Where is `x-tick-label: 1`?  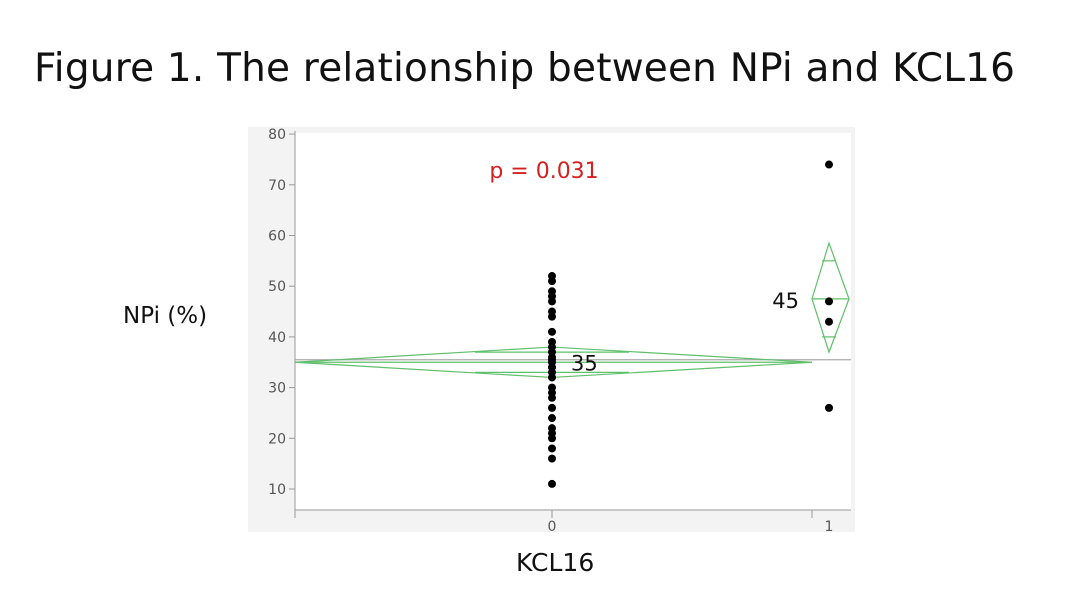 x-tick-label: 1 is located at coordinates (829, 527).